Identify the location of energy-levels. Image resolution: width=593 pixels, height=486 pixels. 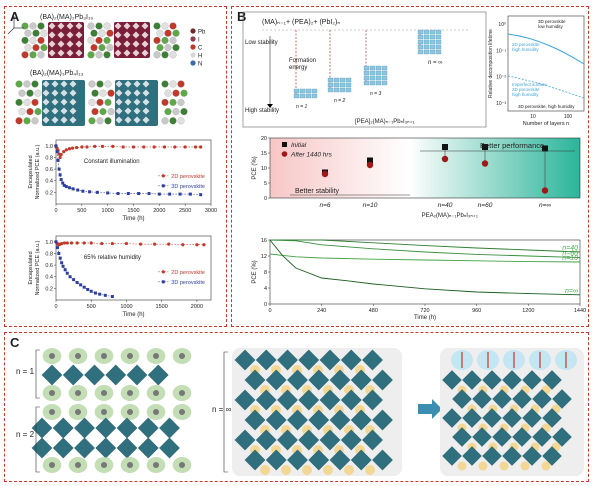
(366, 68).